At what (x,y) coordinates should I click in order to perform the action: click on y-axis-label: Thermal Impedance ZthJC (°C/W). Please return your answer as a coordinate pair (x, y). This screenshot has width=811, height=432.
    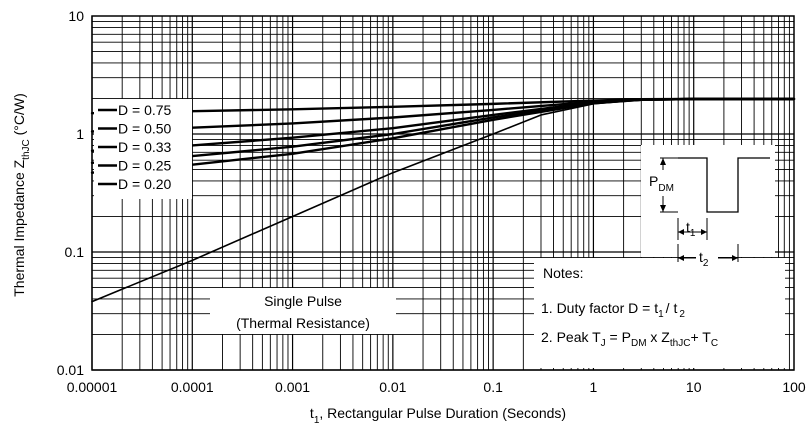
    Looking at the image, I should click on (21, 195).